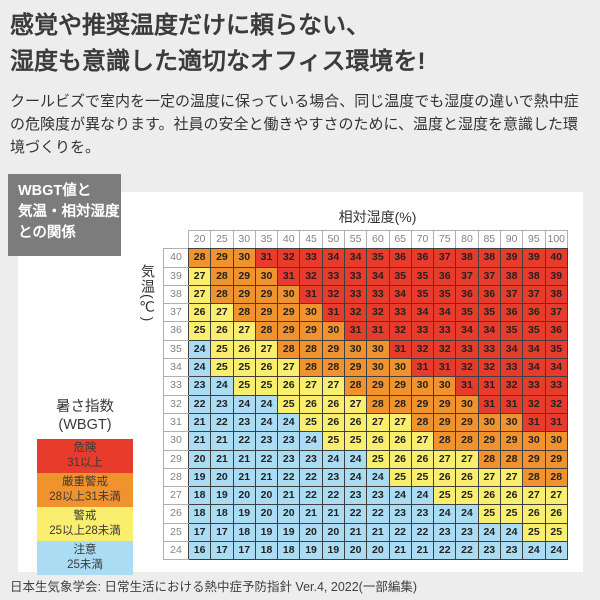 The image size is (600, 600). Describe the element at coordinates (176, 404) in the screenshot. I see `temperature-row-header: 32` at that location.